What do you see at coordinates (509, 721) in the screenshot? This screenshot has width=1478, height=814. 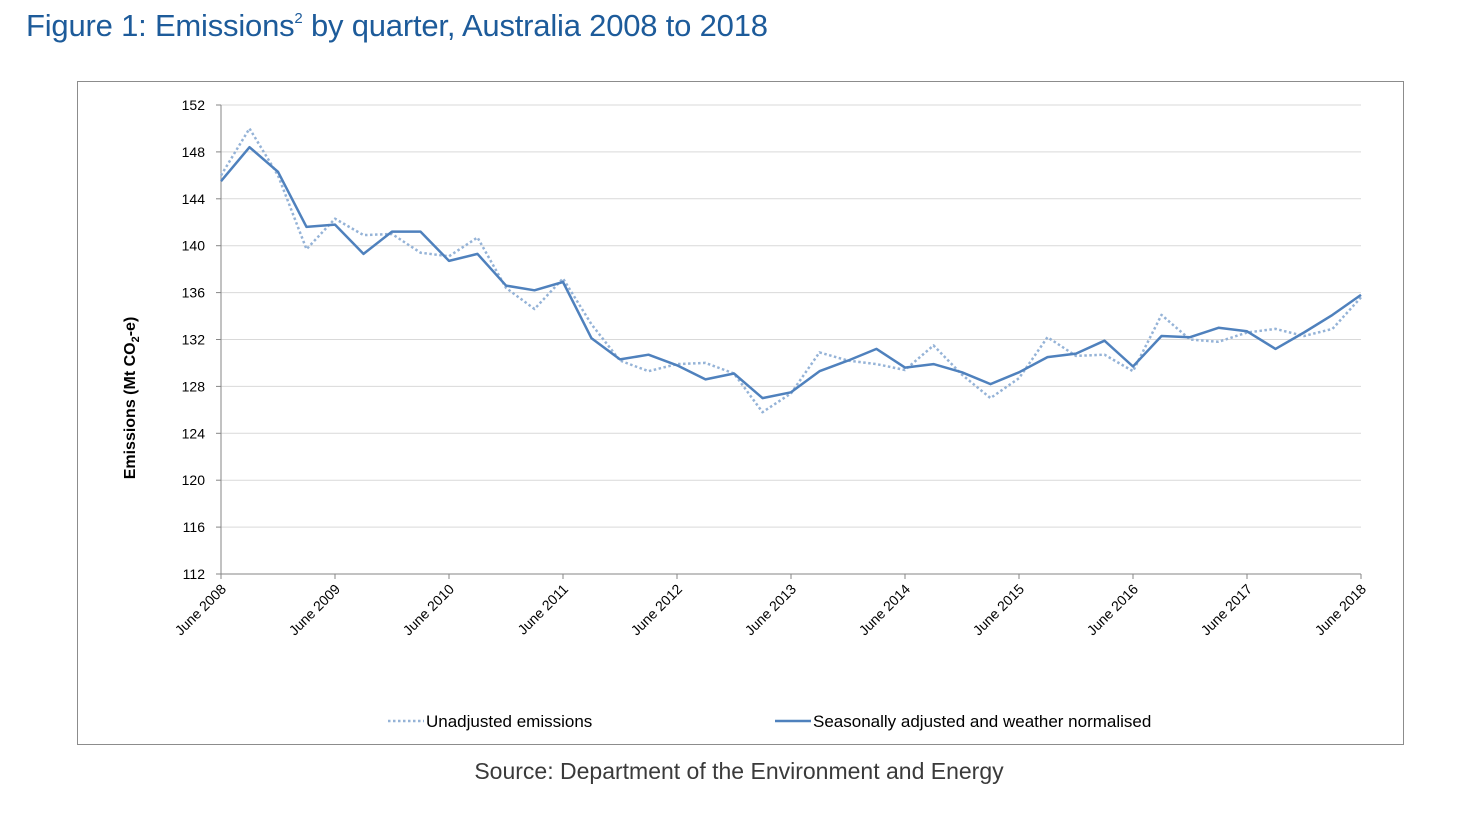 I see `legend-label: Unadjusted emissions` at bounding box center [509, 721].